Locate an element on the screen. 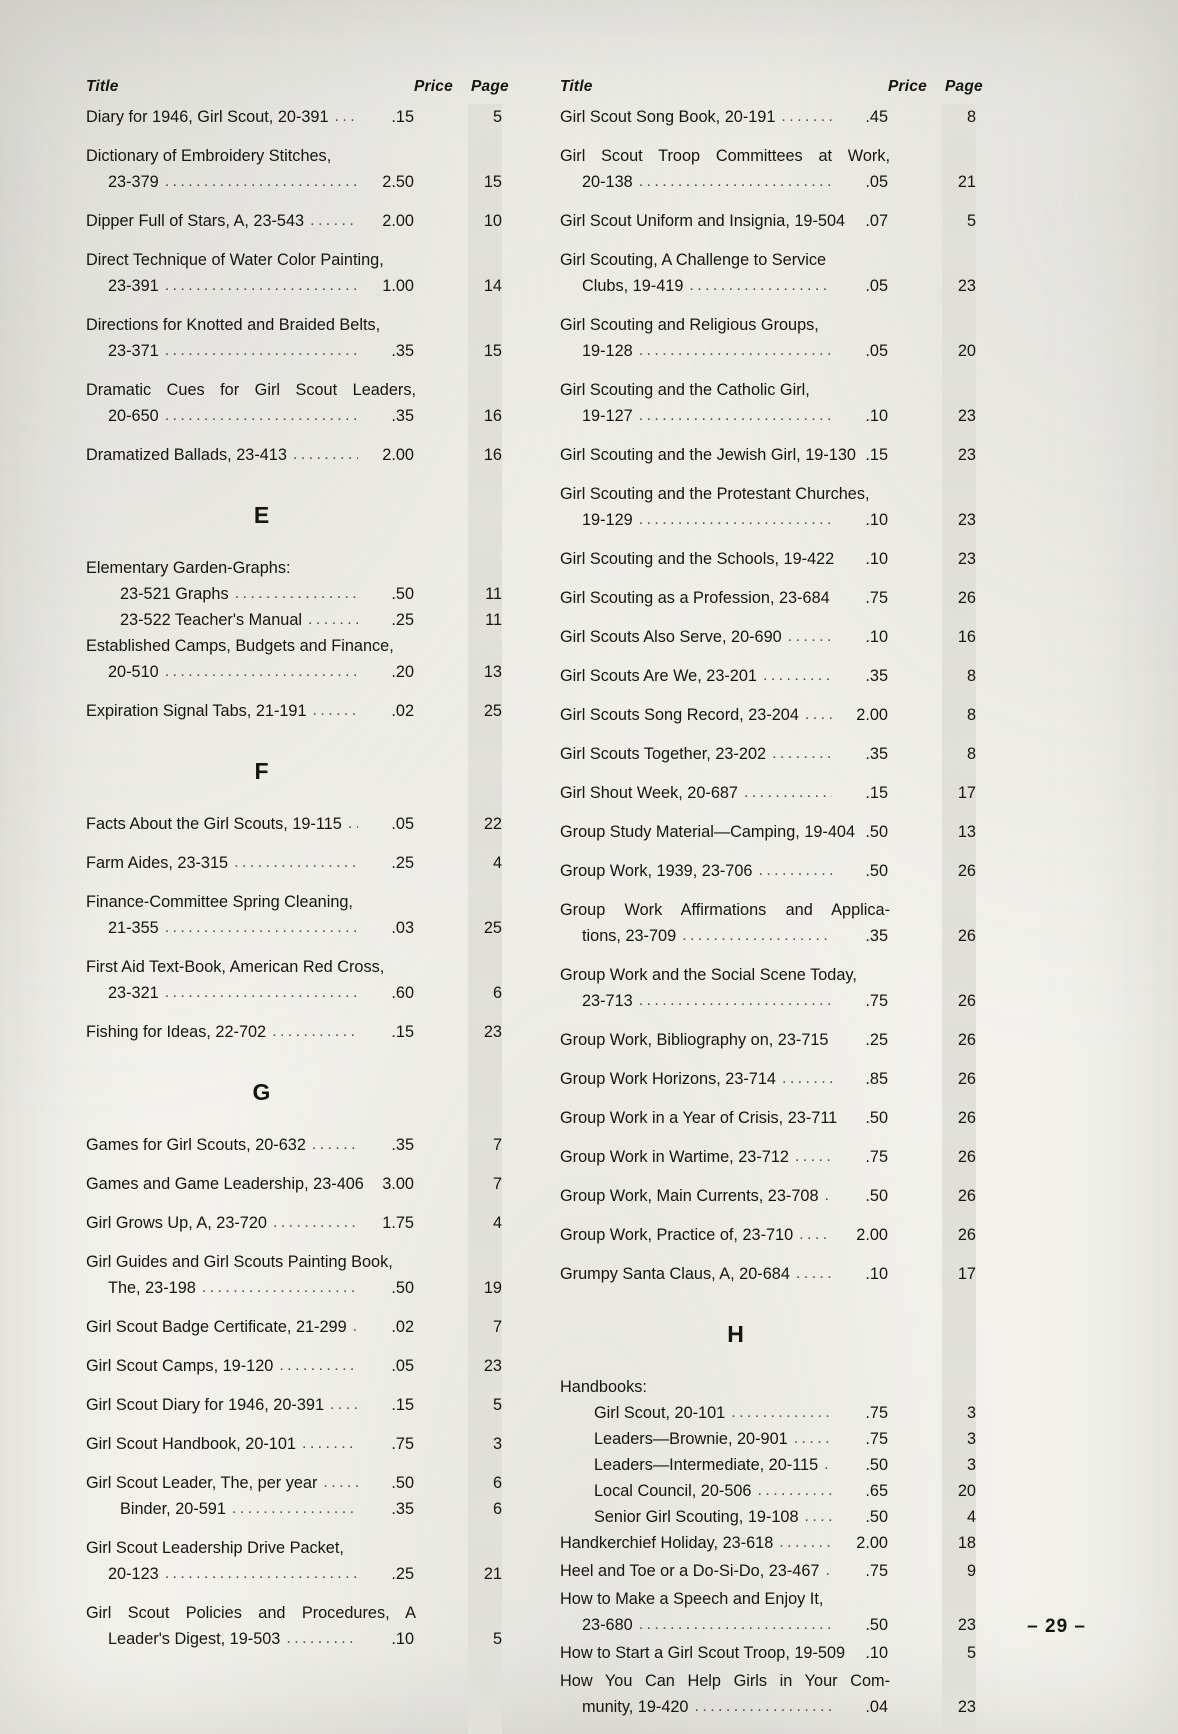 Image resolution: width=1178 pixels, height=1734 pixels. index-entry-line: Girl Scouting and the Catholic Girl, is located at coordinates (776, 390).